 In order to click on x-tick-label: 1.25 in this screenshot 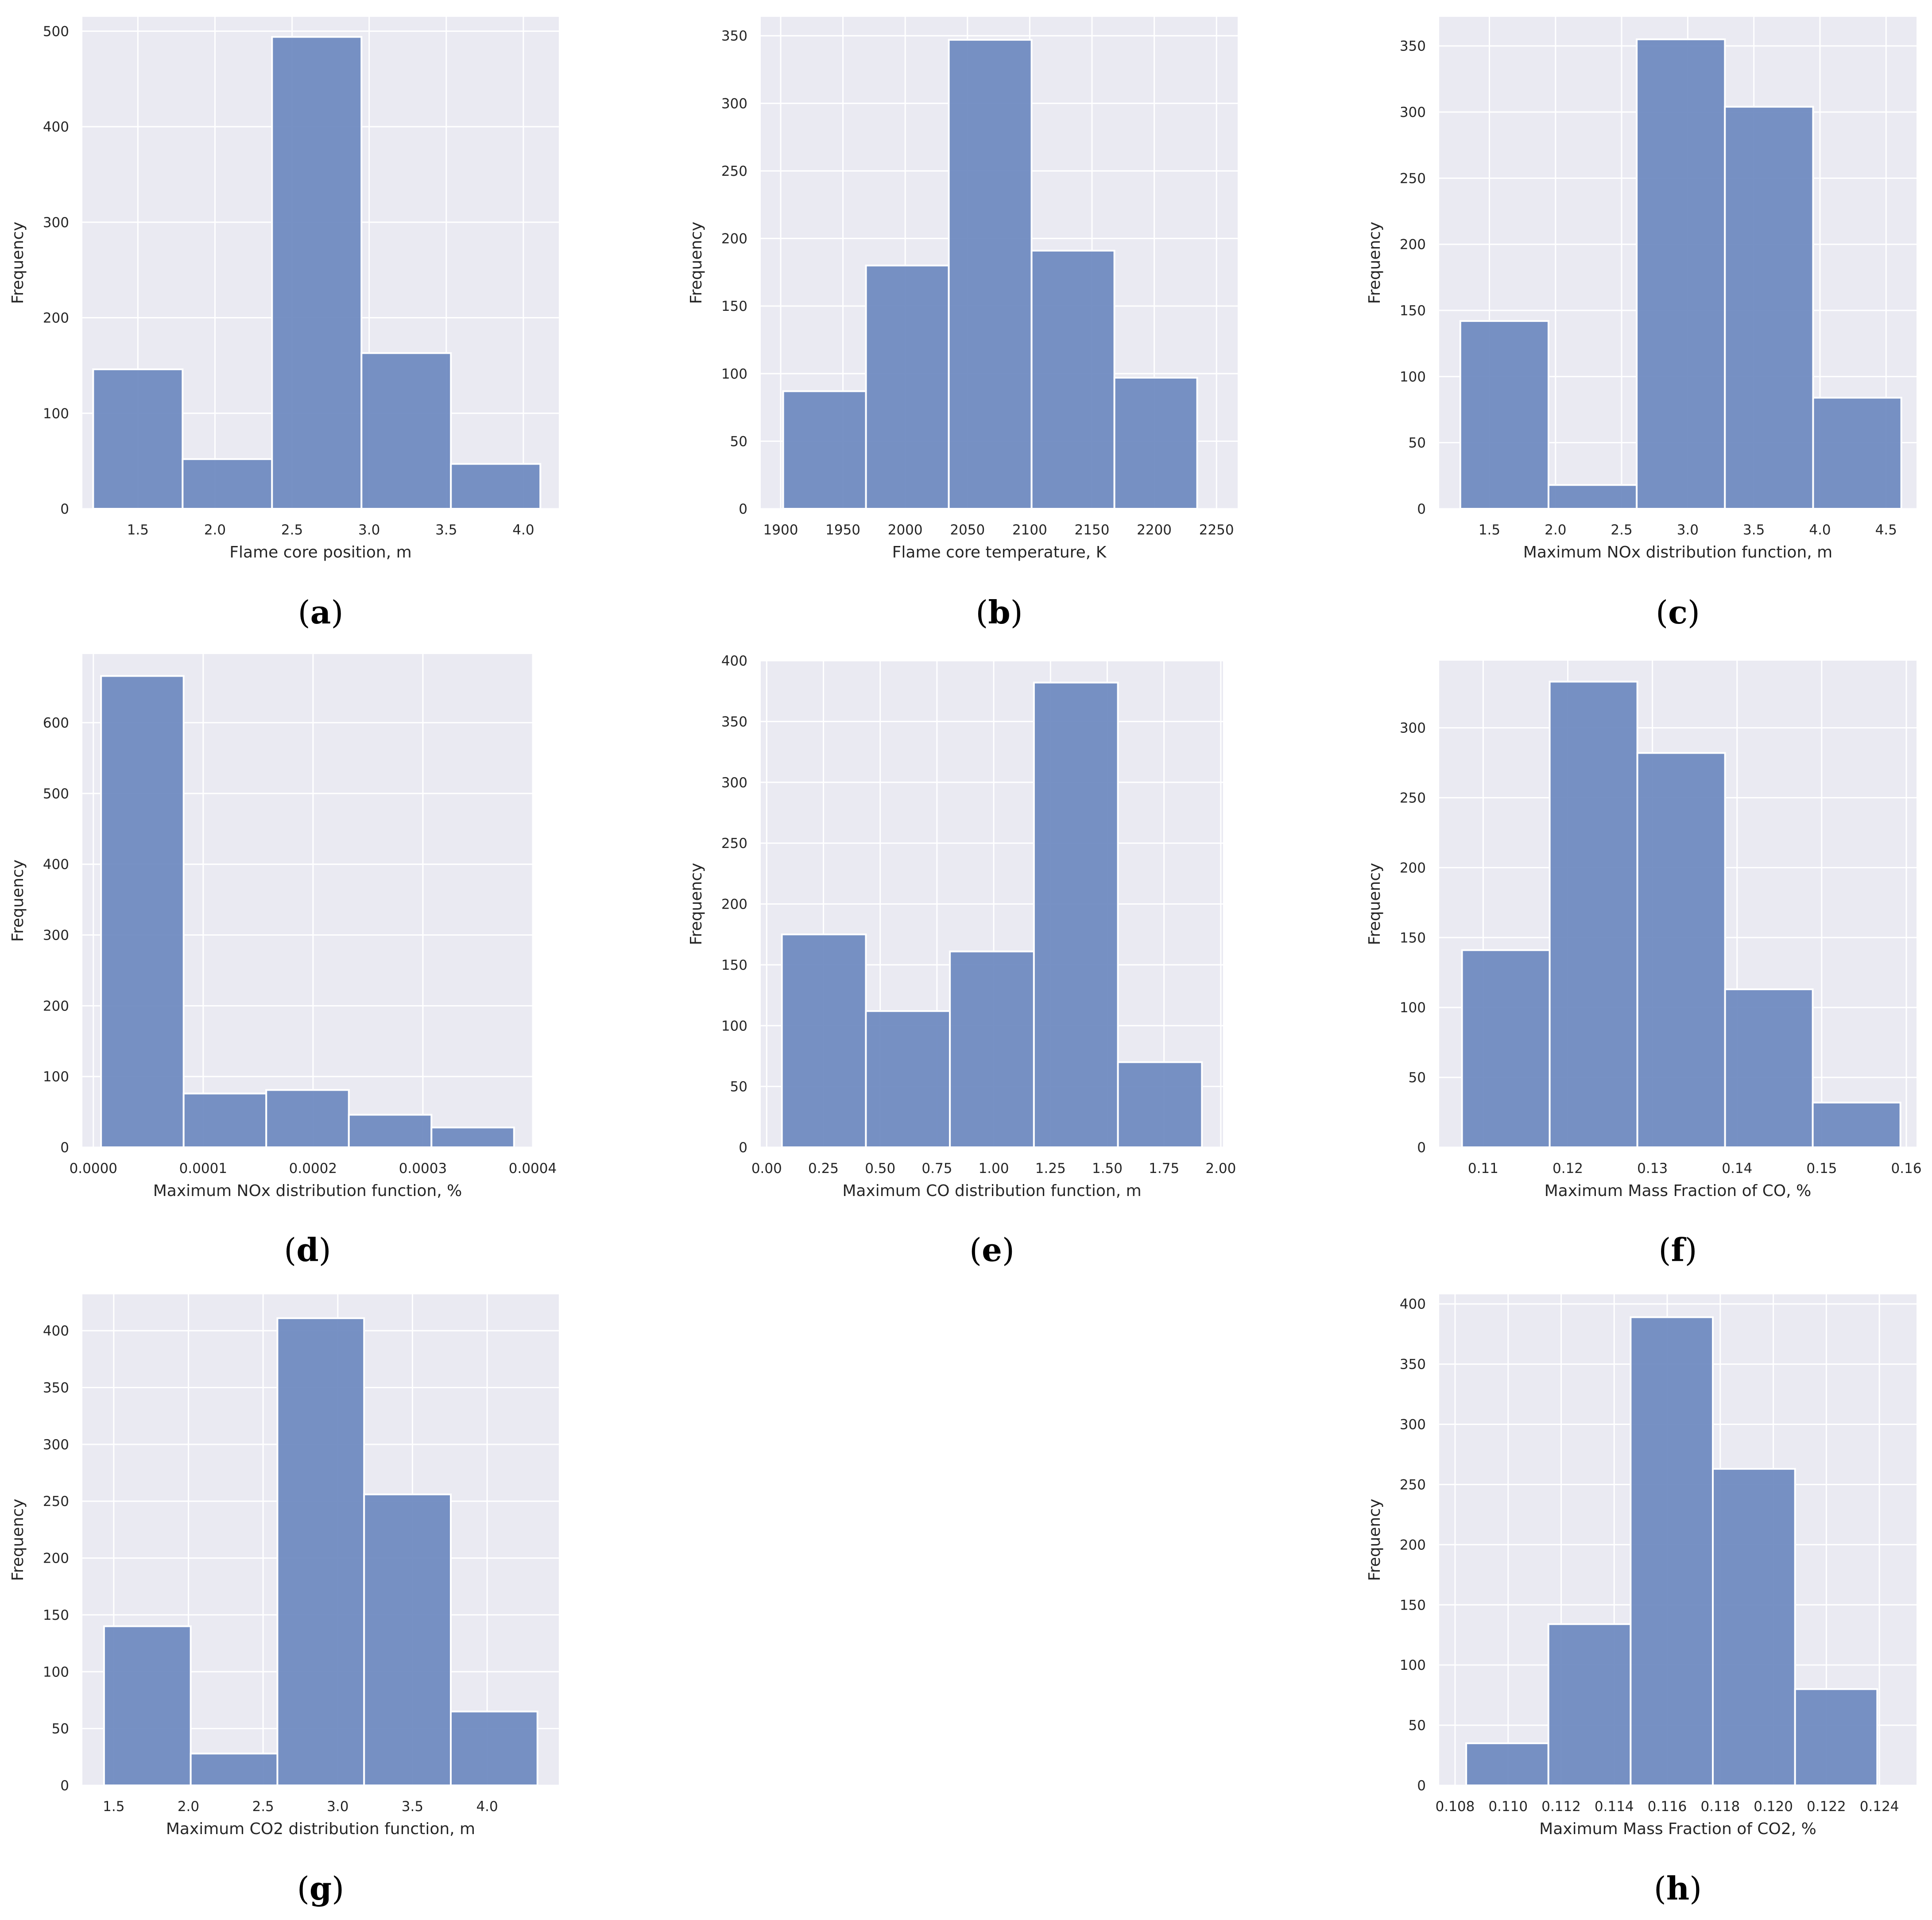, I will do `click(1050, 1169)`.